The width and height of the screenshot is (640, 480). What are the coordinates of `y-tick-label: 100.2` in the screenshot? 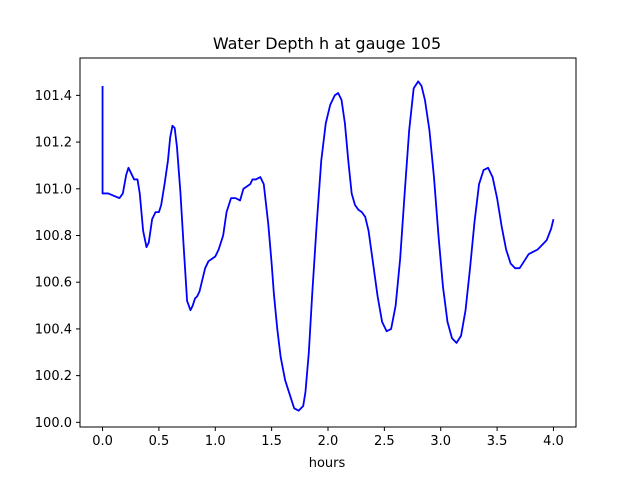 It's located at (53, 376).